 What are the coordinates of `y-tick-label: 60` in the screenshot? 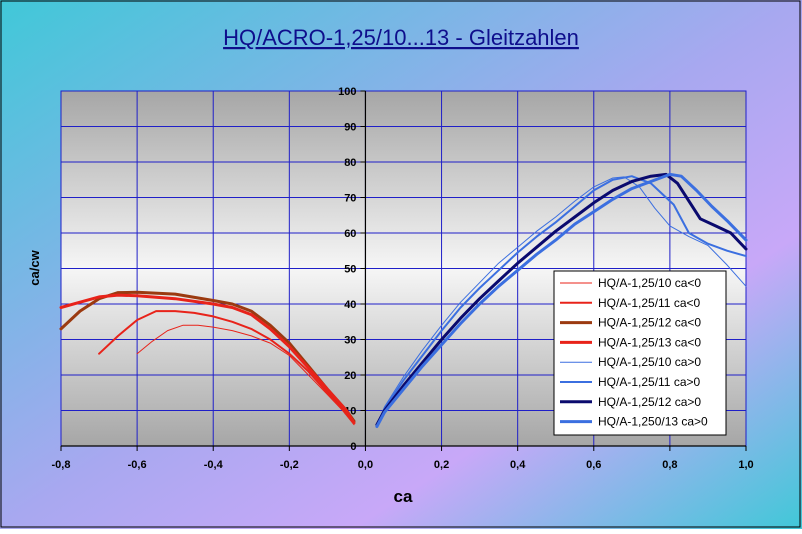 It's located at (350, 234).